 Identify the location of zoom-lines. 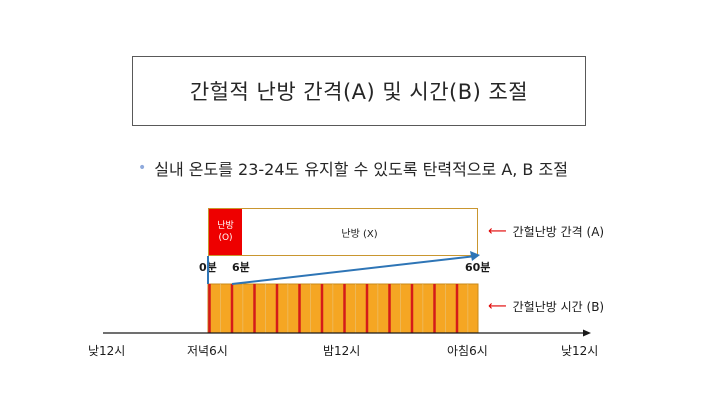
(343, 268).